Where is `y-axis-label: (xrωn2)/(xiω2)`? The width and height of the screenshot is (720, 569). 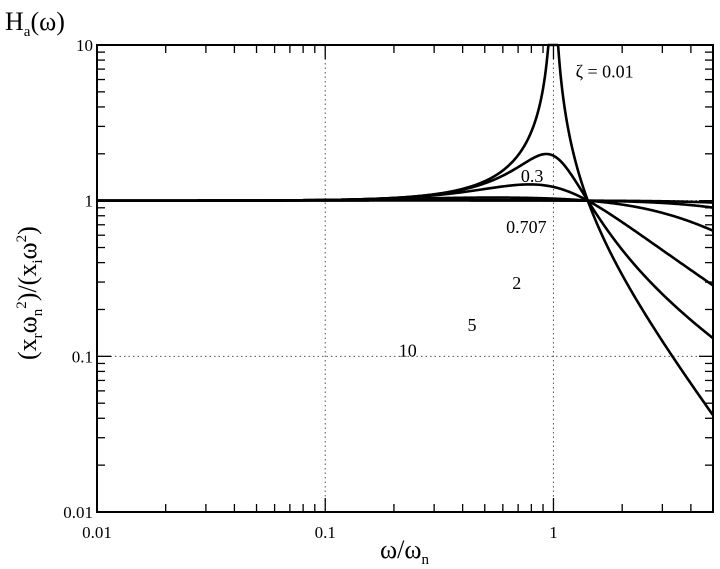 y-axis-label: (xrωn2)/(xiω2) is located at coordinates (29, 293).